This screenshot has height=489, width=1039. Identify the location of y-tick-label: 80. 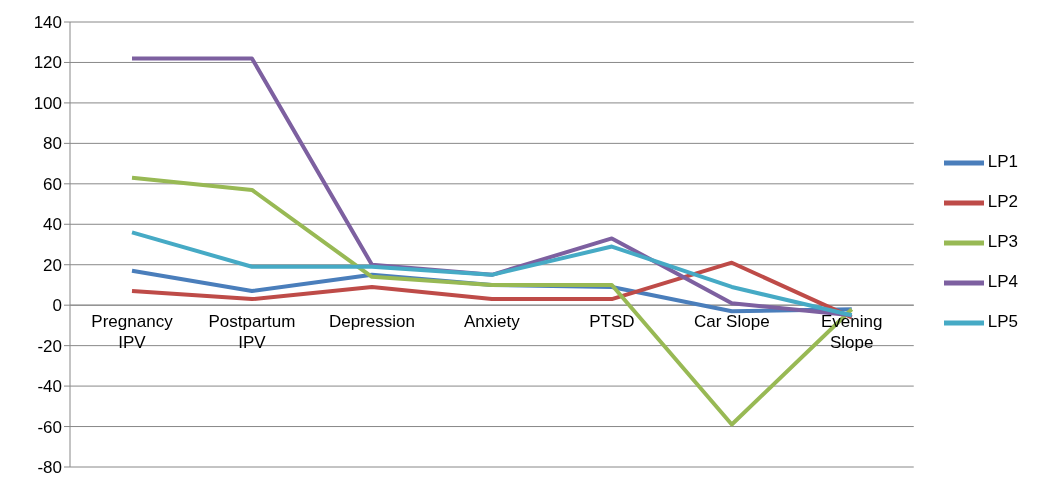
(52, 144).